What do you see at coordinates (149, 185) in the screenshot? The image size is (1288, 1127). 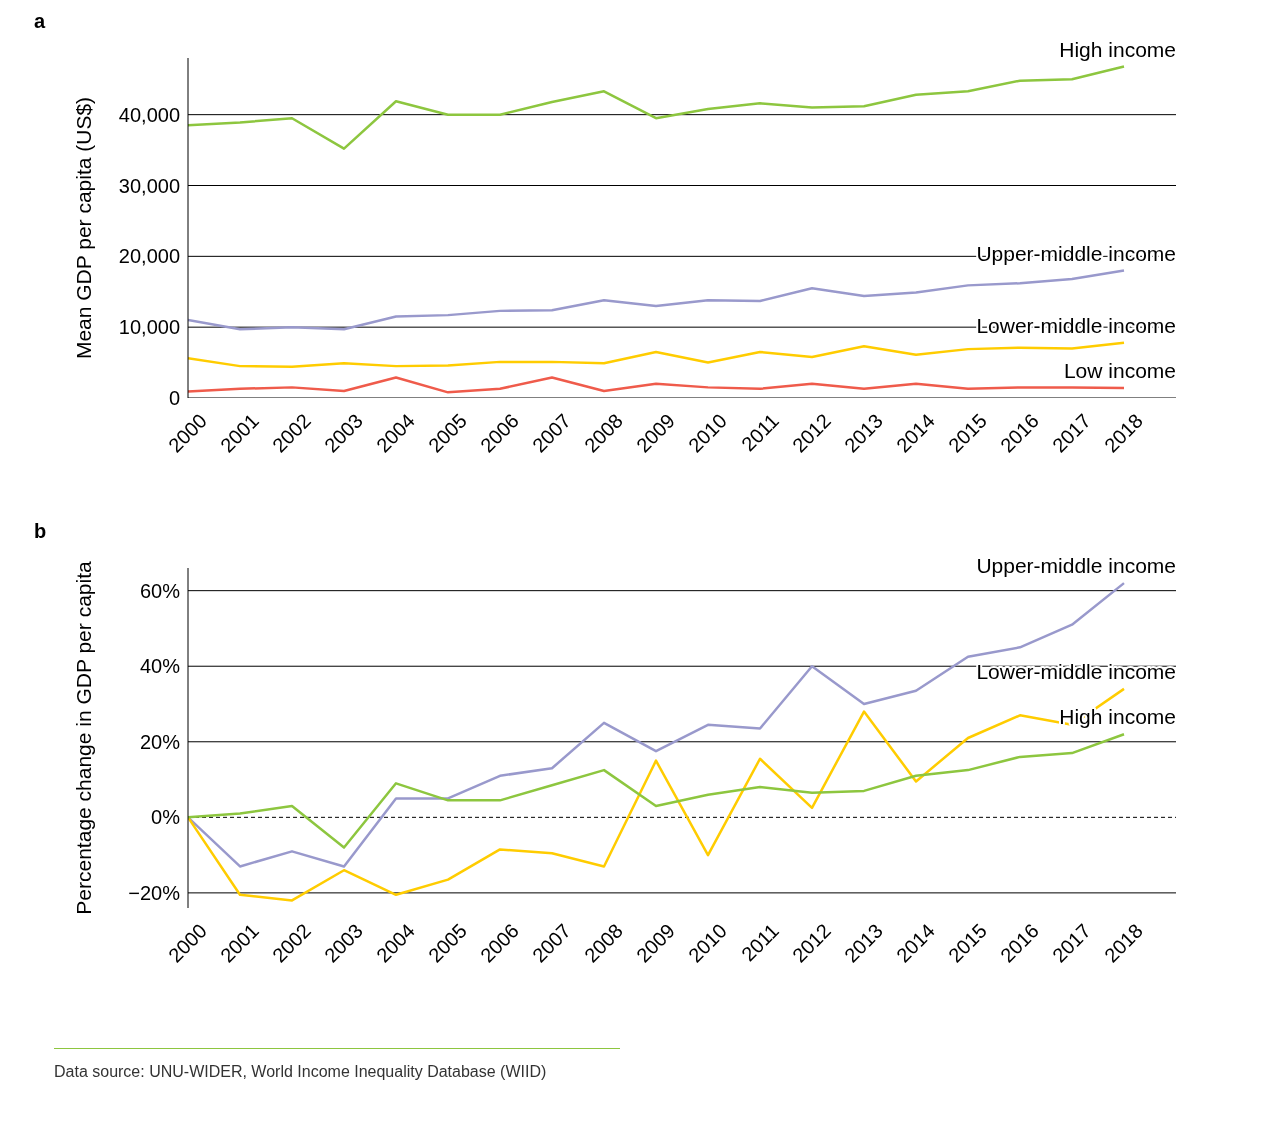 I see `y-tick-label: 30,000` at bounding box center [149, 185].